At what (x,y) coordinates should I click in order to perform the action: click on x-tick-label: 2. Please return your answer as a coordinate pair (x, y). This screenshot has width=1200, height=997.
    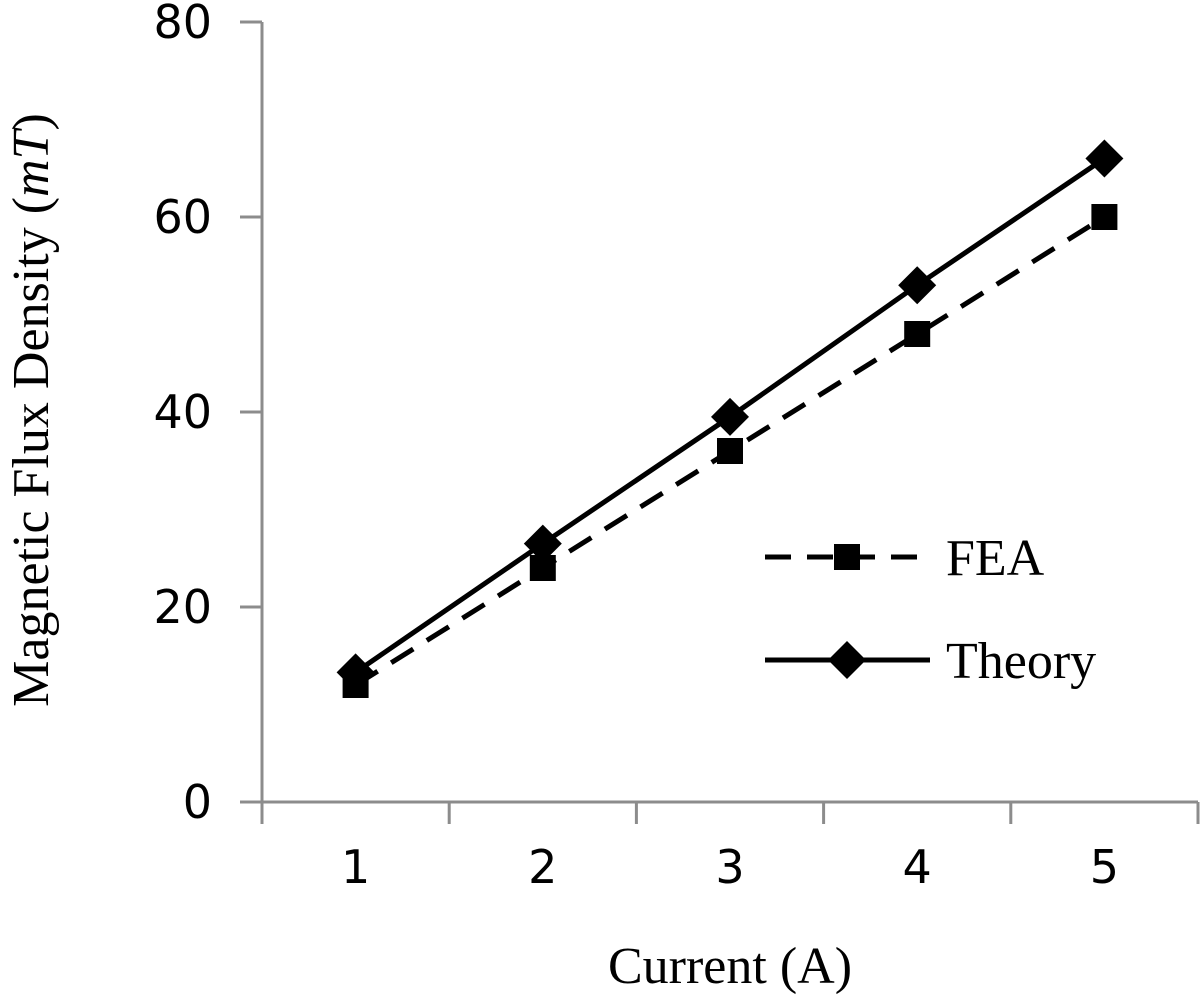
    Looking at the image, I should click on (542, 867).